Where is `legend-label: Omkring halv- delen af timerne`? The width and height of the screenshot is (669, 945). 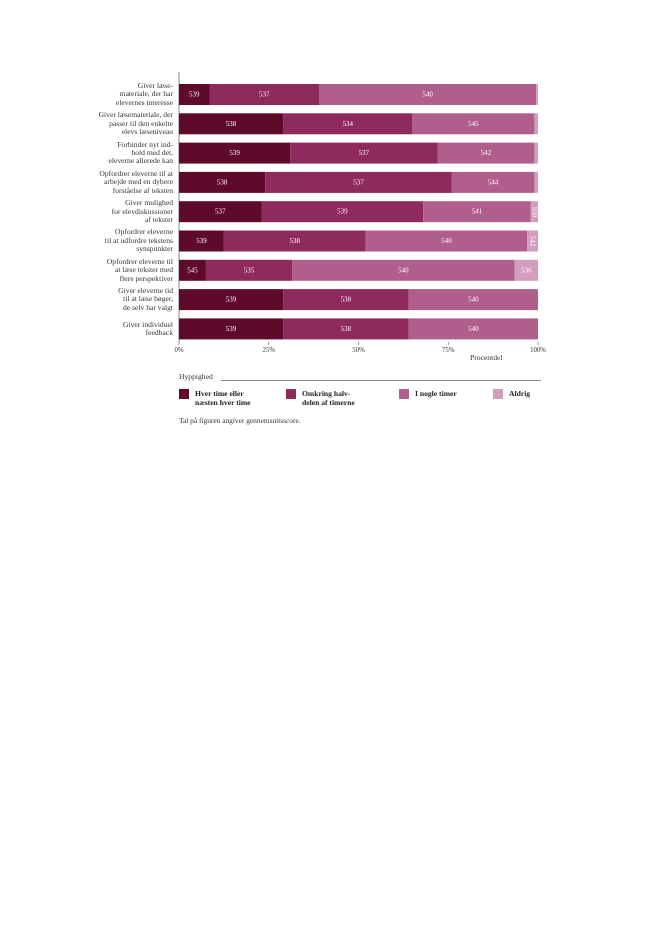 legend-label: Omkring halv- delen af timerne is located at coordinates (328, 398).